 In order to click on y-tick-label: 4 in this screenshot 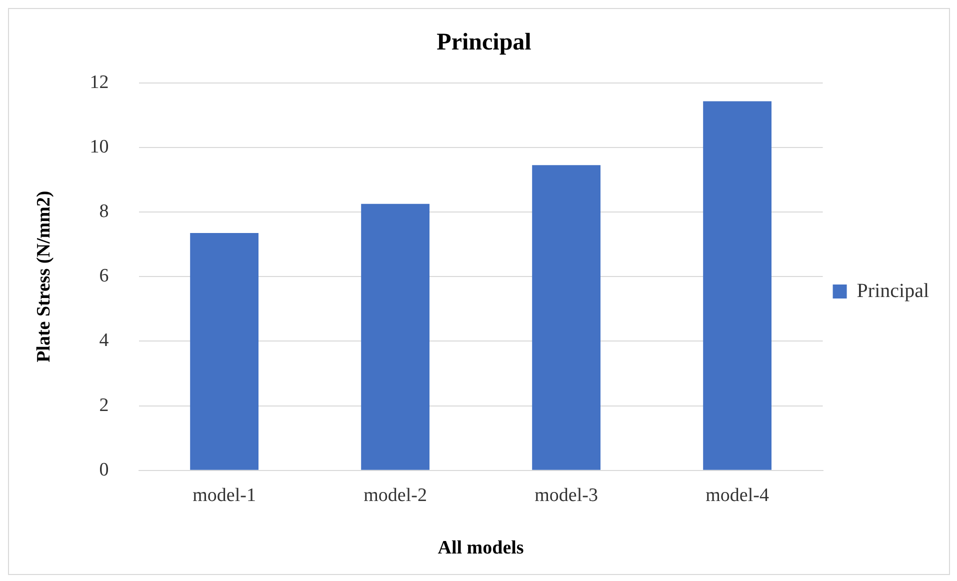, I will do `click(104, 341)`.